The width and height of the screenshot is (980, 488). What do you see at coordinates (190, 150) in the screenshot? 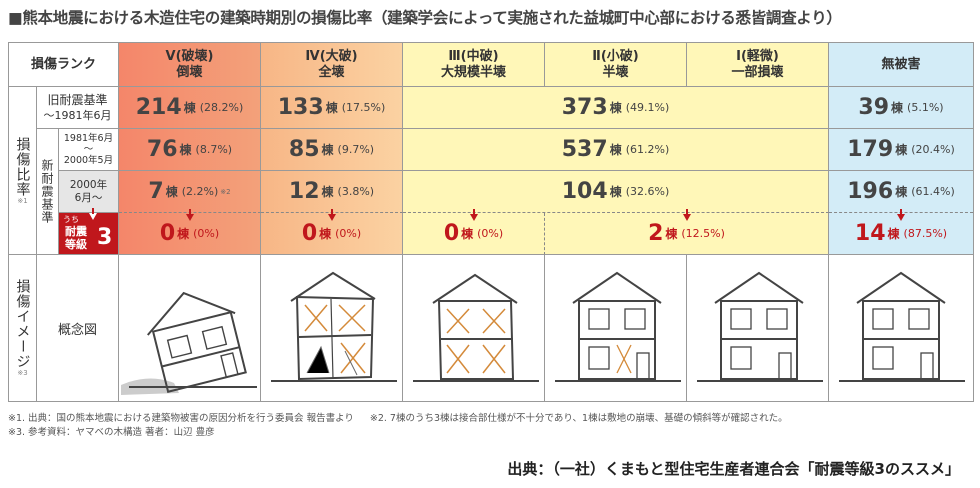
I see `cell-new1-col5: 76 棟 (8.7%)` at bounding box center [190, 150].